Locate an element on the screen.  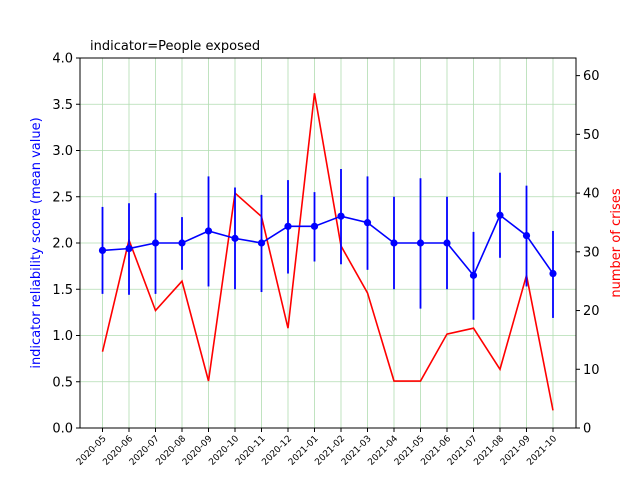
left-axis-label: indicator reliability score (mean value) is located at coordinates (36, 242).